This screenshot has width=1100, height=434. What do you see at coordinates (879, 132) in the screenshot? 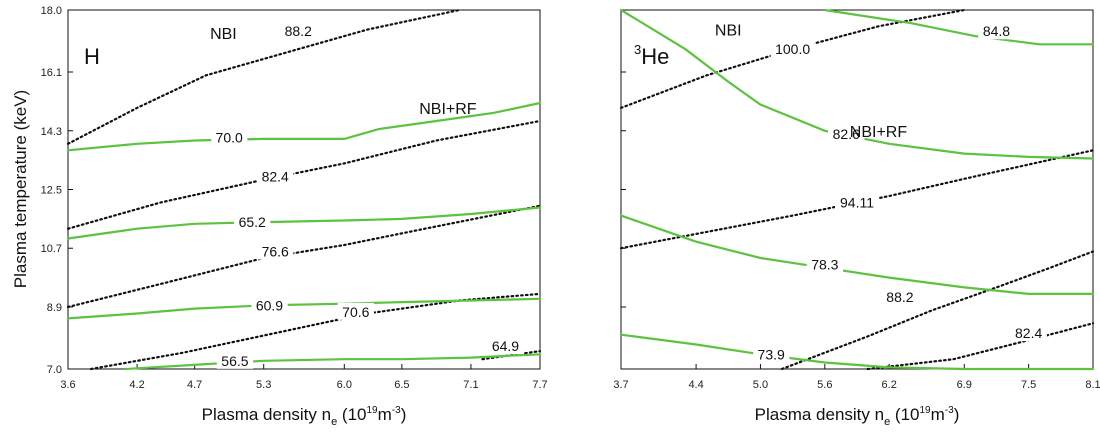
I see `region-annotation: NBI+RF` at bounding box center [879, 132].